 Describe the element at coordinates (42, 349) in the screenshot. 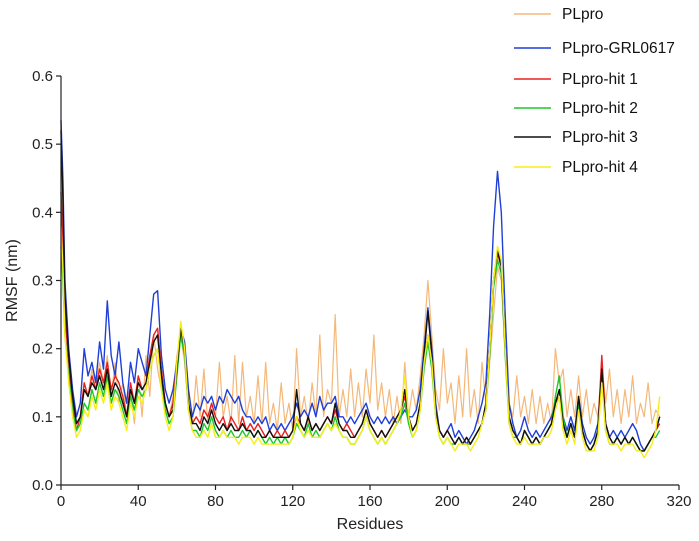

I see `y-tick-label: 0.2` at that location.